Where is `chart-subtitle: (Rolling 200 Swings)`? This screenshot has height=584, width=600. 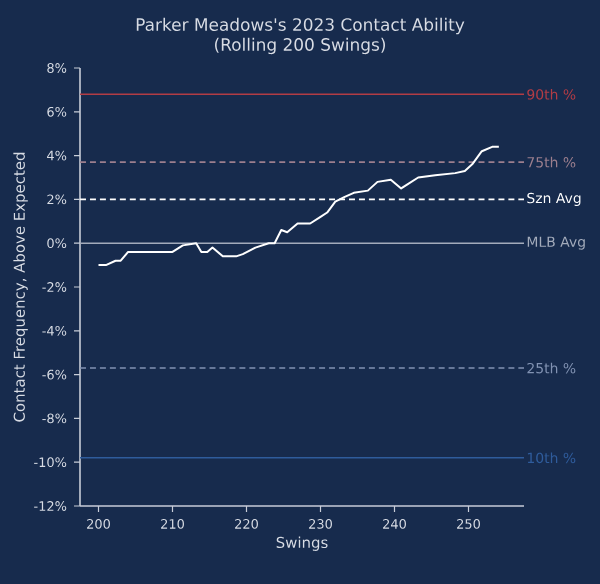 chart-subtitle: (Rolling 200 Swings) is located at coordinates (300, 46).